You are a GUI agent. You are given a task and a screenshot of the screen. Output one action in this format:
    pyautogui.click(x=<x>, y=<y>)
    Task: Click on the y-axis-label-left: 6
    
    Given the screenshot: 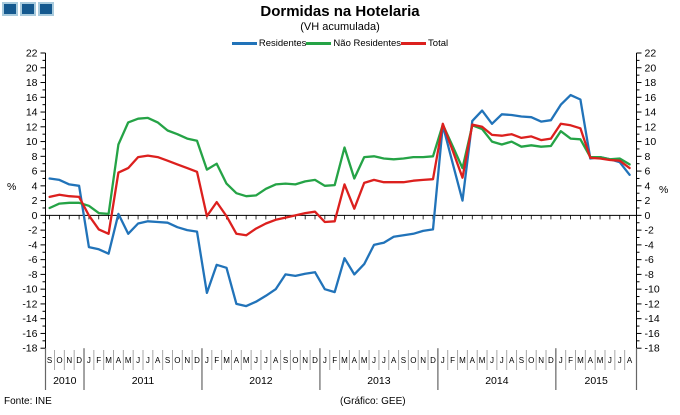 What is the action you would take?
    pyautogui.click(x=35, y=172)
    